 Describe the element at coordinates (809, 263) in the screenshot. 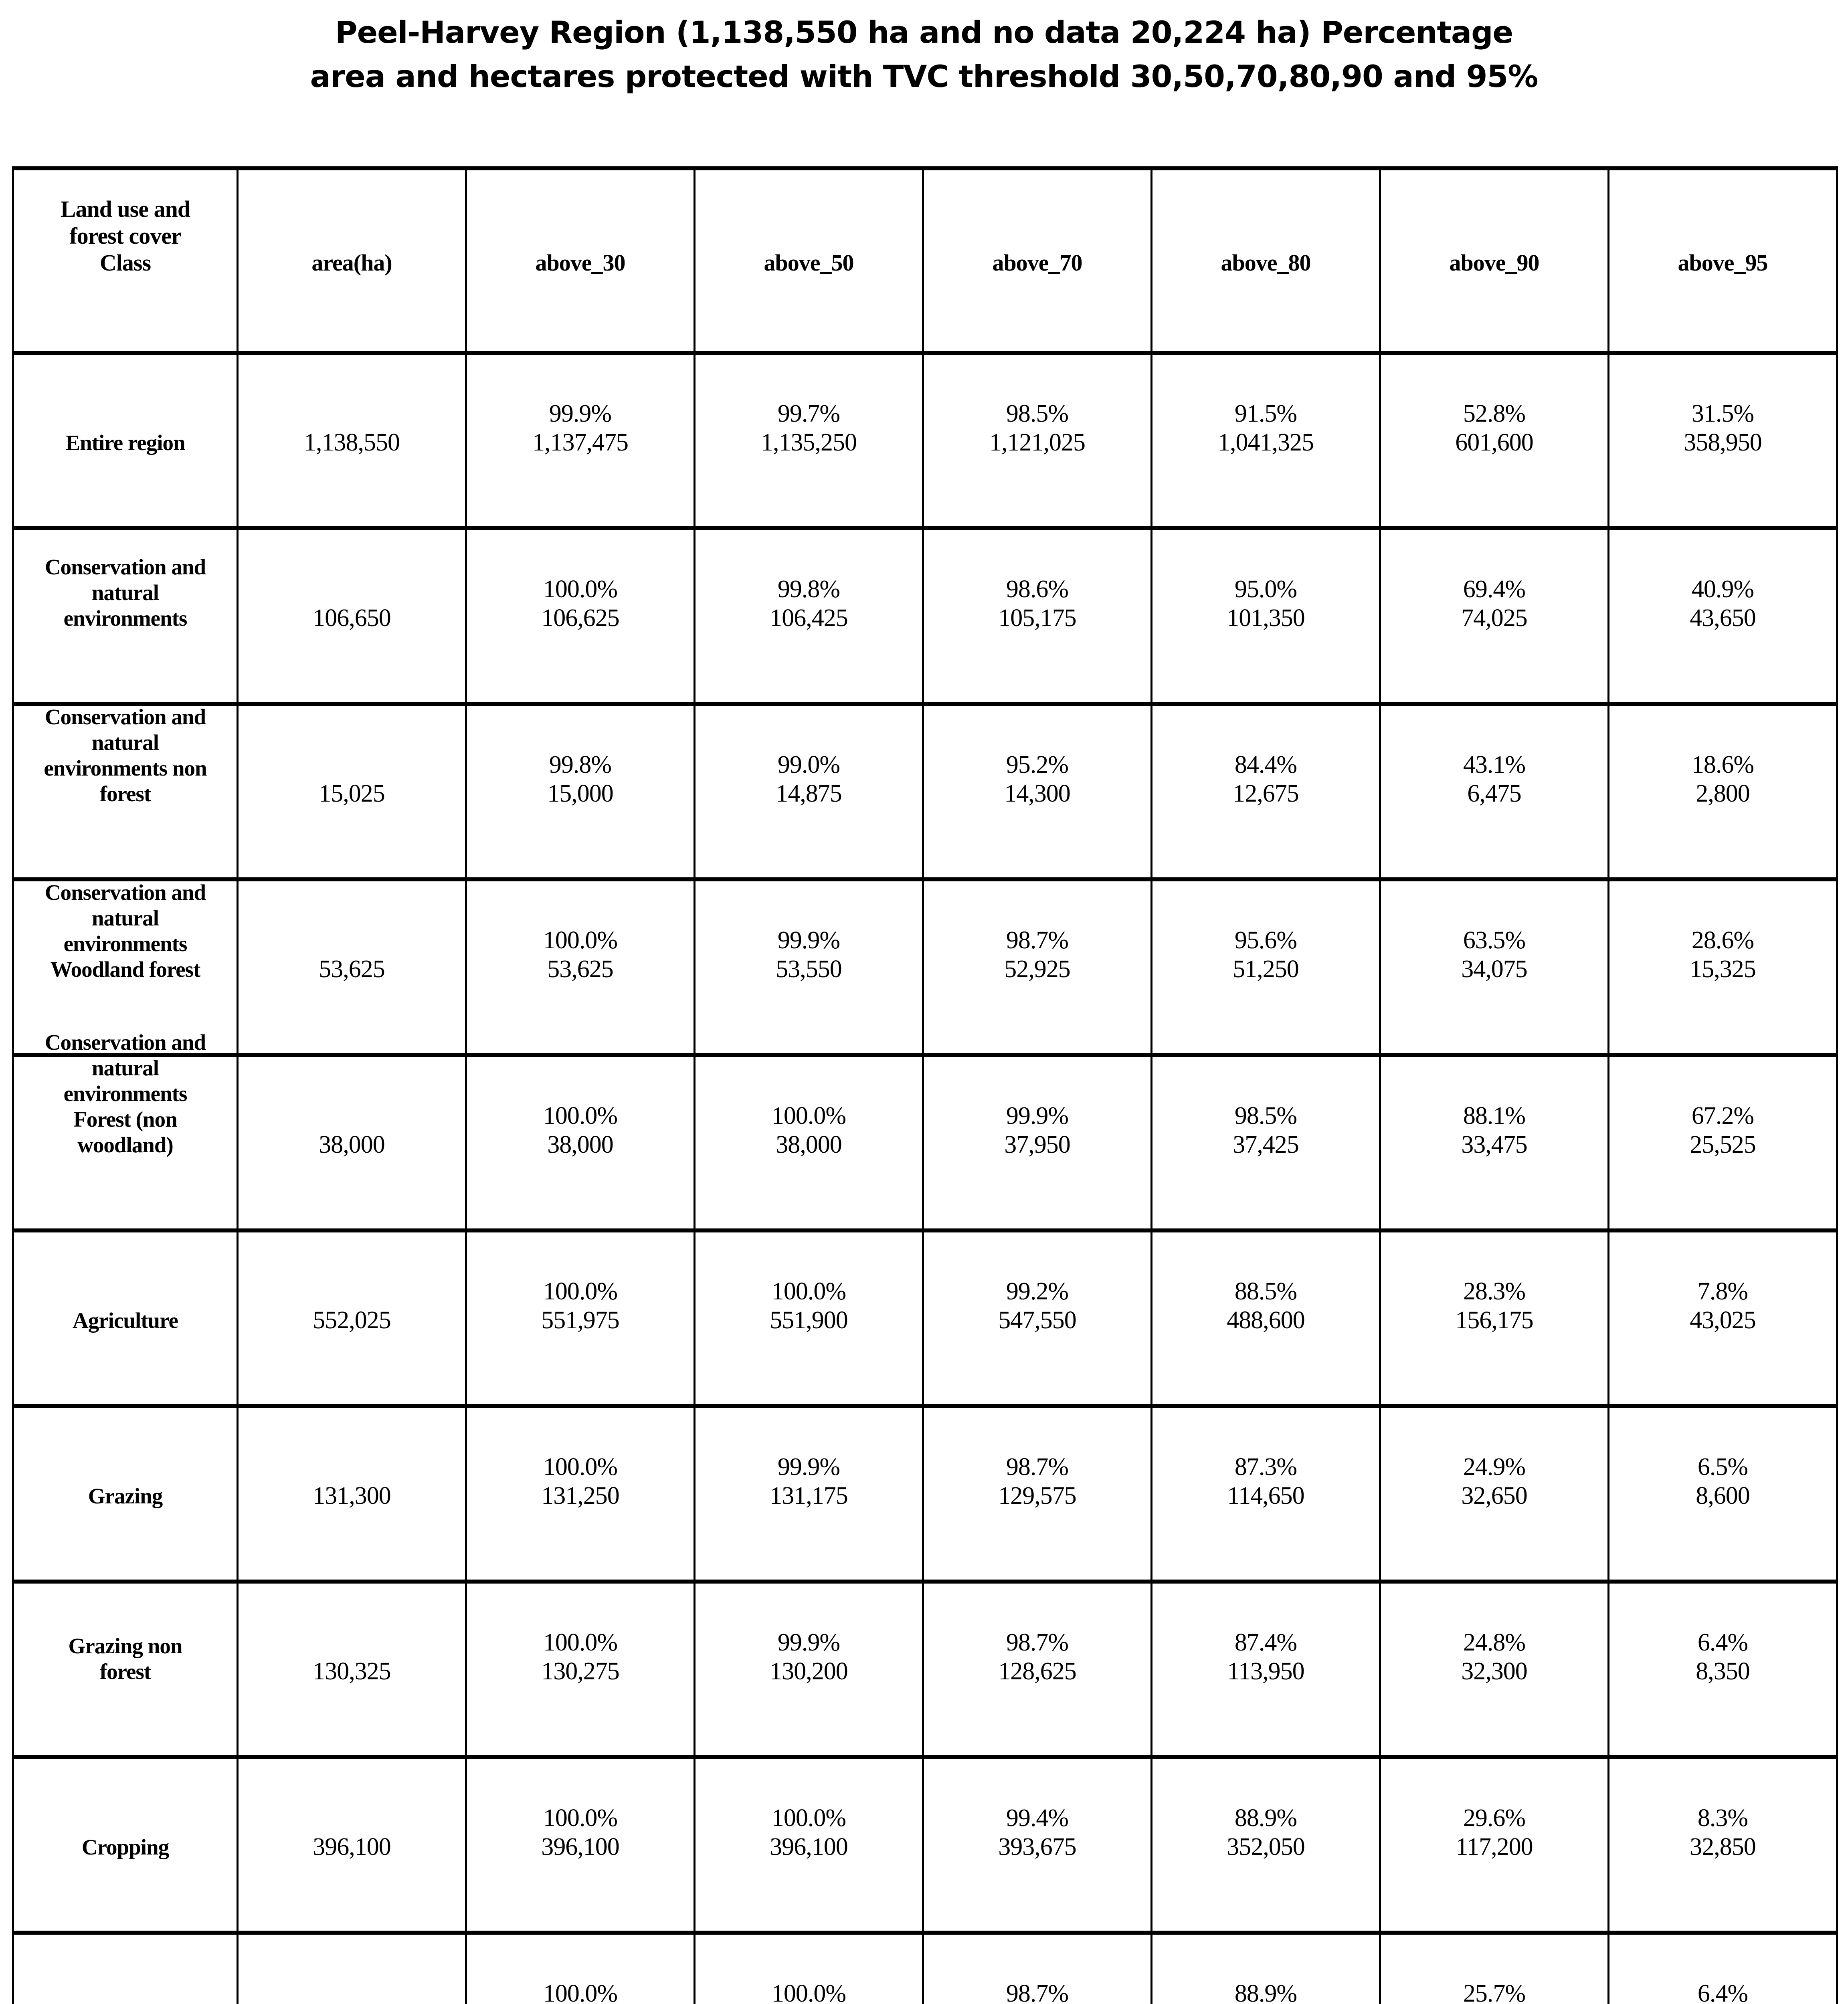

I see `col-header-label: above_50` at that location.